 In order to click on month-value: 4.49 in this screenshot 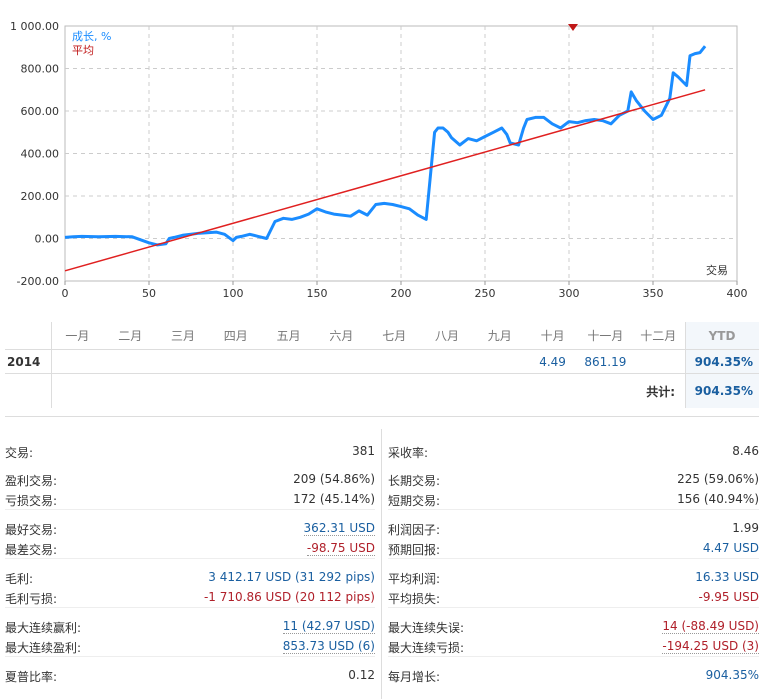, I will do `click(552, 361)`.